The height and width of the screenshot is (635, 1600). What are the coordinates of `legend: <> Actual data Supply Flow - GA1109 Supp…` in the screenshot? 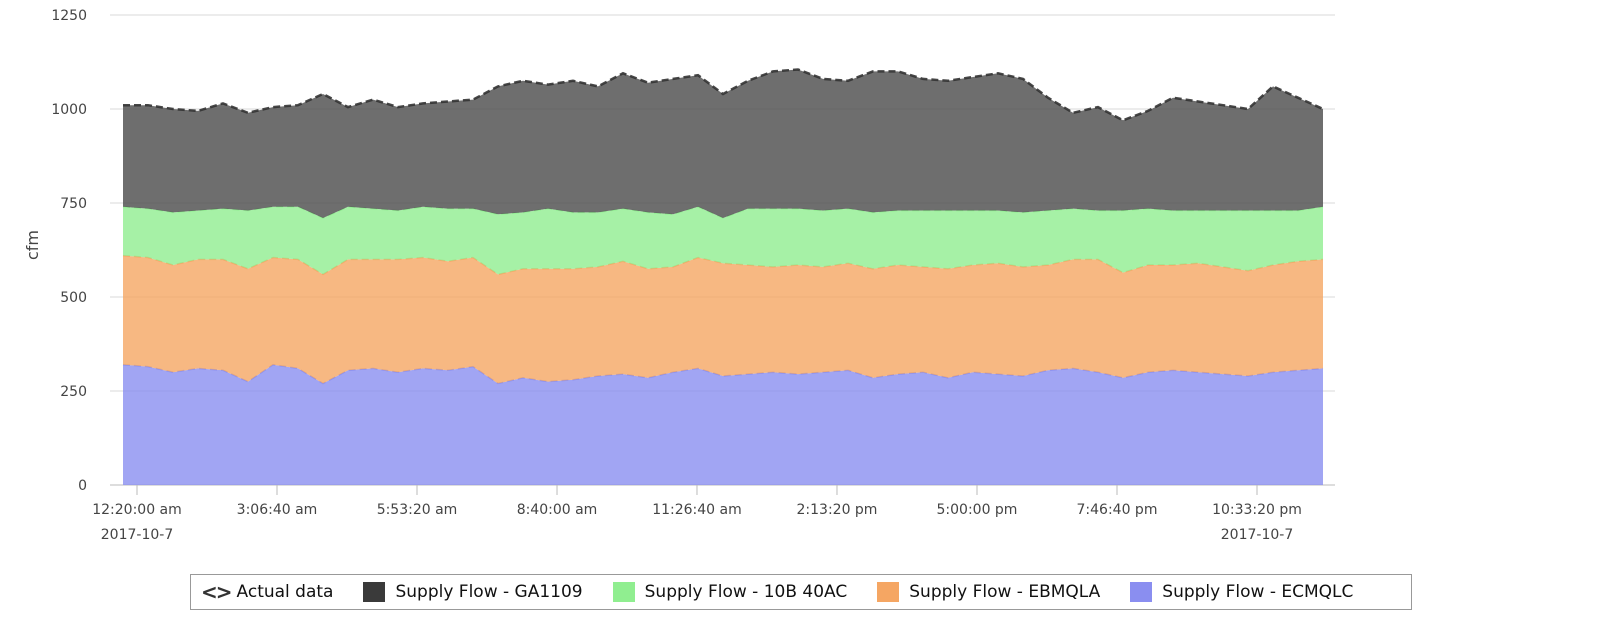 It's located at (801, 592).